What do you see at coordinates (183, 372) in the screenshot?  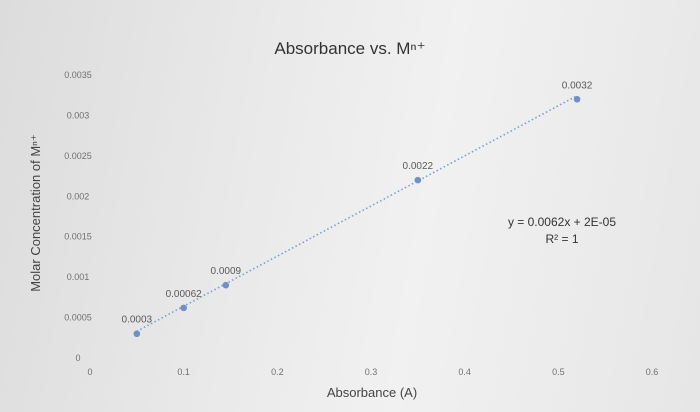 I see `x-tick-label: 0.1` at bounding box center [183, 372].